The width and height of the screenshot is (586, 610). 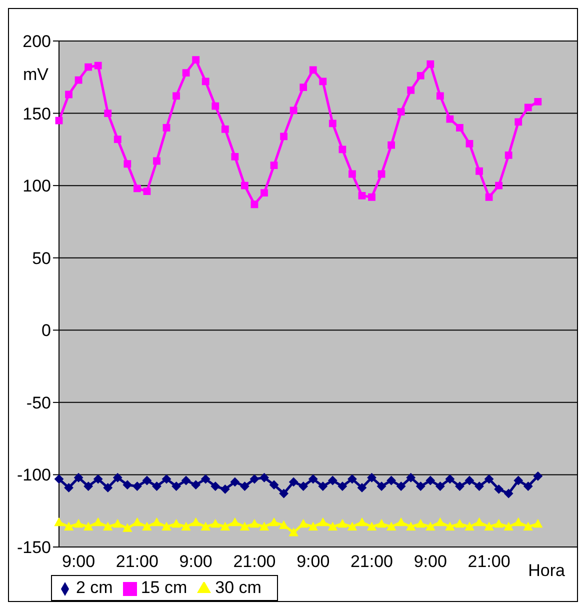 What do you see at coordinates (41, 258) in the screenshot?
I see `y-tick-label: 50` at bounding box center [41, 258].